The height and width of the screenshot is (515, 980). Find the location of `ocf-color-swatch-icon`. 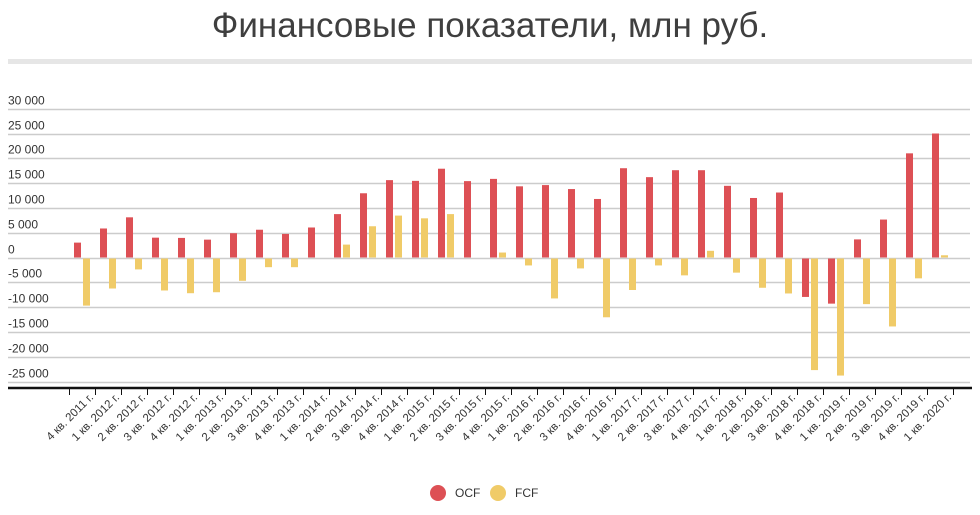

ocf-color-swatch-icon is located at coordinates (438, 493).